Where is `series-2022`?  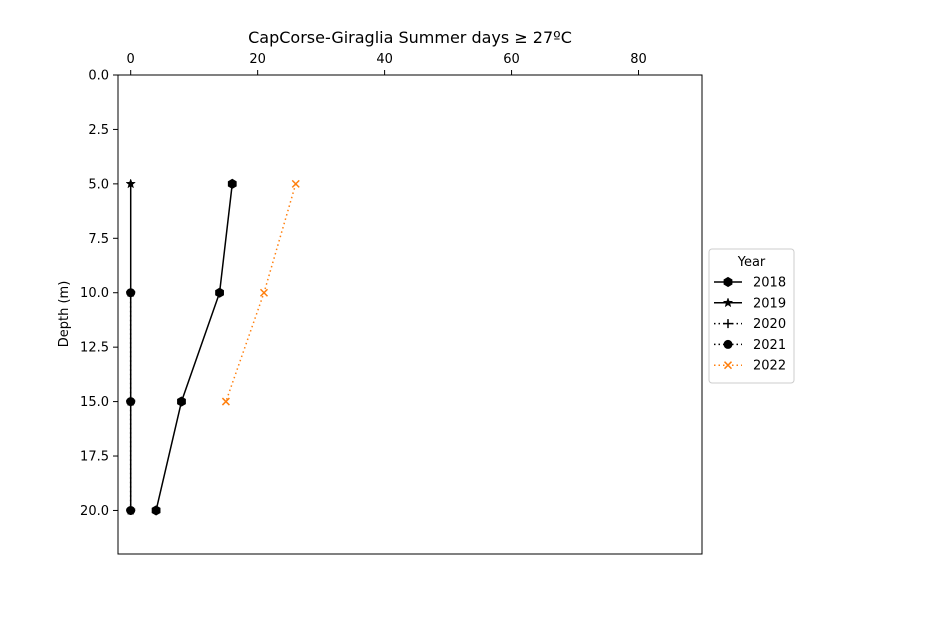 series-2022 is located at coordinates (260, 292).